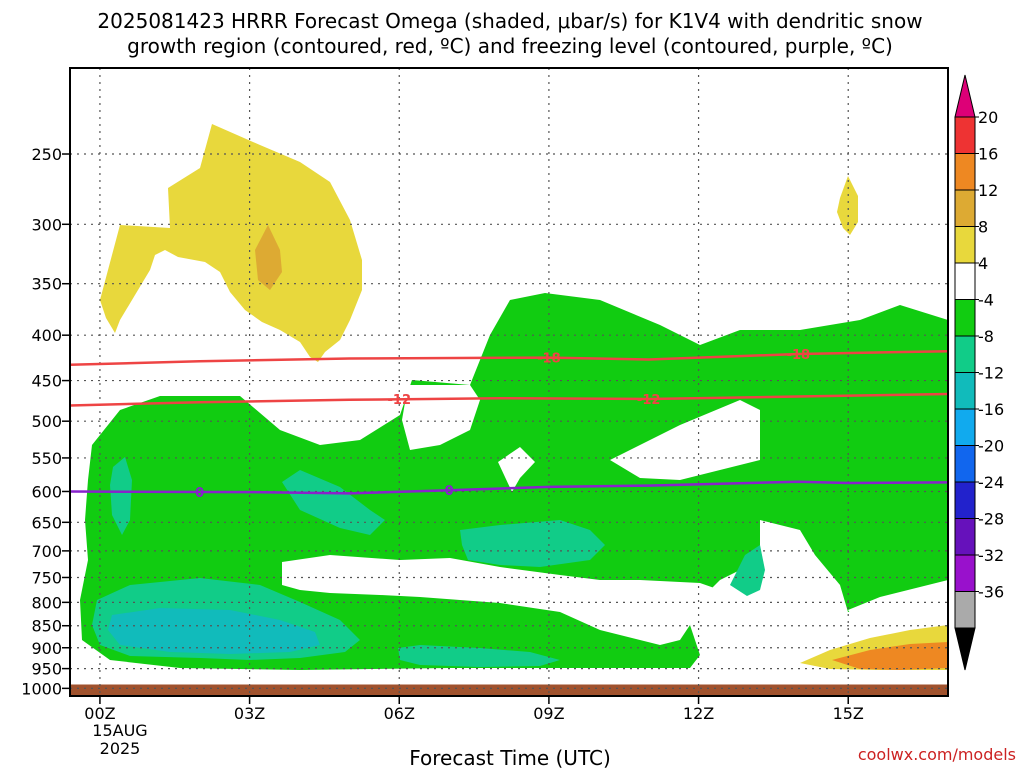 The width and height of the screenshot is (1024, 768). I want to click on x-tick-label: 12Z, so click(698, 713).